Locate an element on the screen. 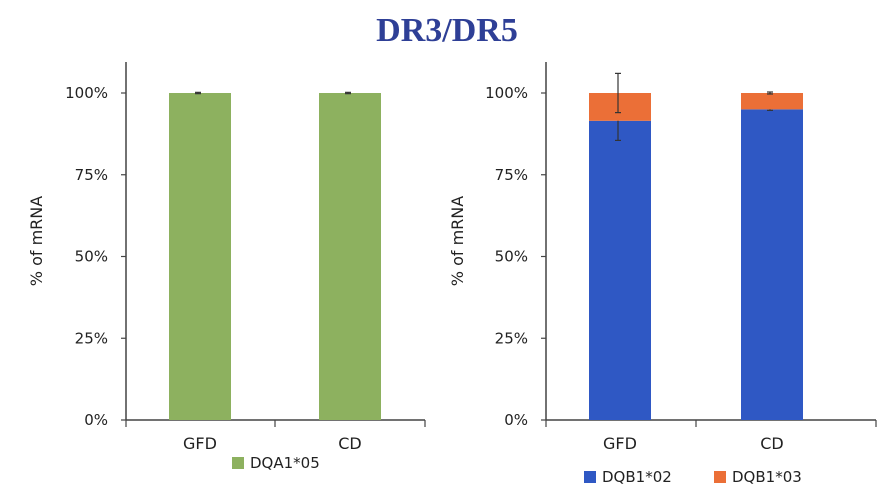 The image size is (894, 504). bar-dqb103-cd is located at coordinates (772, 101).